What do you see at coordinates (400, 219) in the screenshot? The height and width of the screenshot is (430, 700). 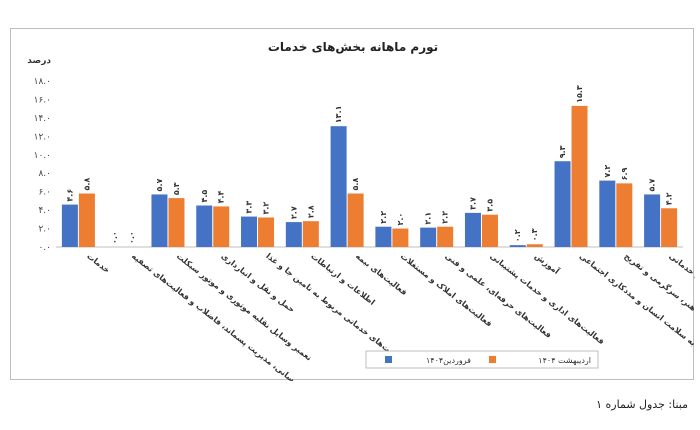 I see `bar-value-label: ۲.۰` at bounding box center [400, 219].